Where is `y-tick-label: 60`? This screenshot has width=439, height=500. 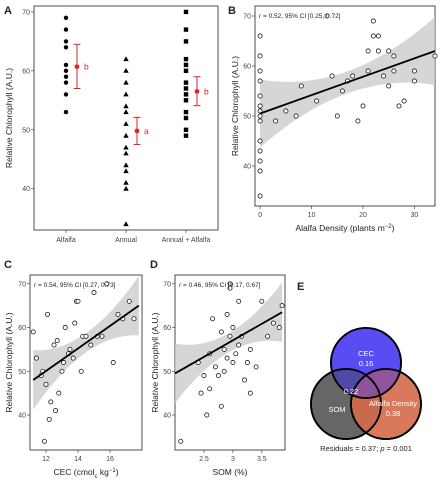
y-tick-label: 60 is located at coordinates (247, 67).